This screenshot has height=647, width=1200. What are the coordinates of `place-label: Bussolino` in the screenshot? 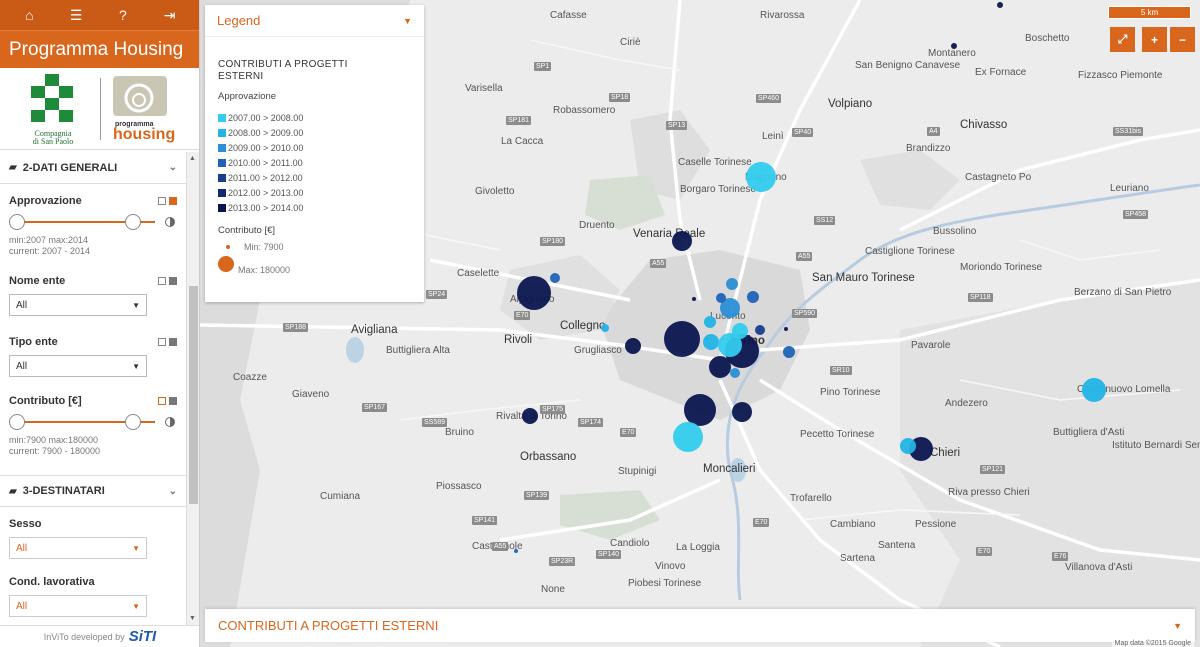 It's located at (955, 231).